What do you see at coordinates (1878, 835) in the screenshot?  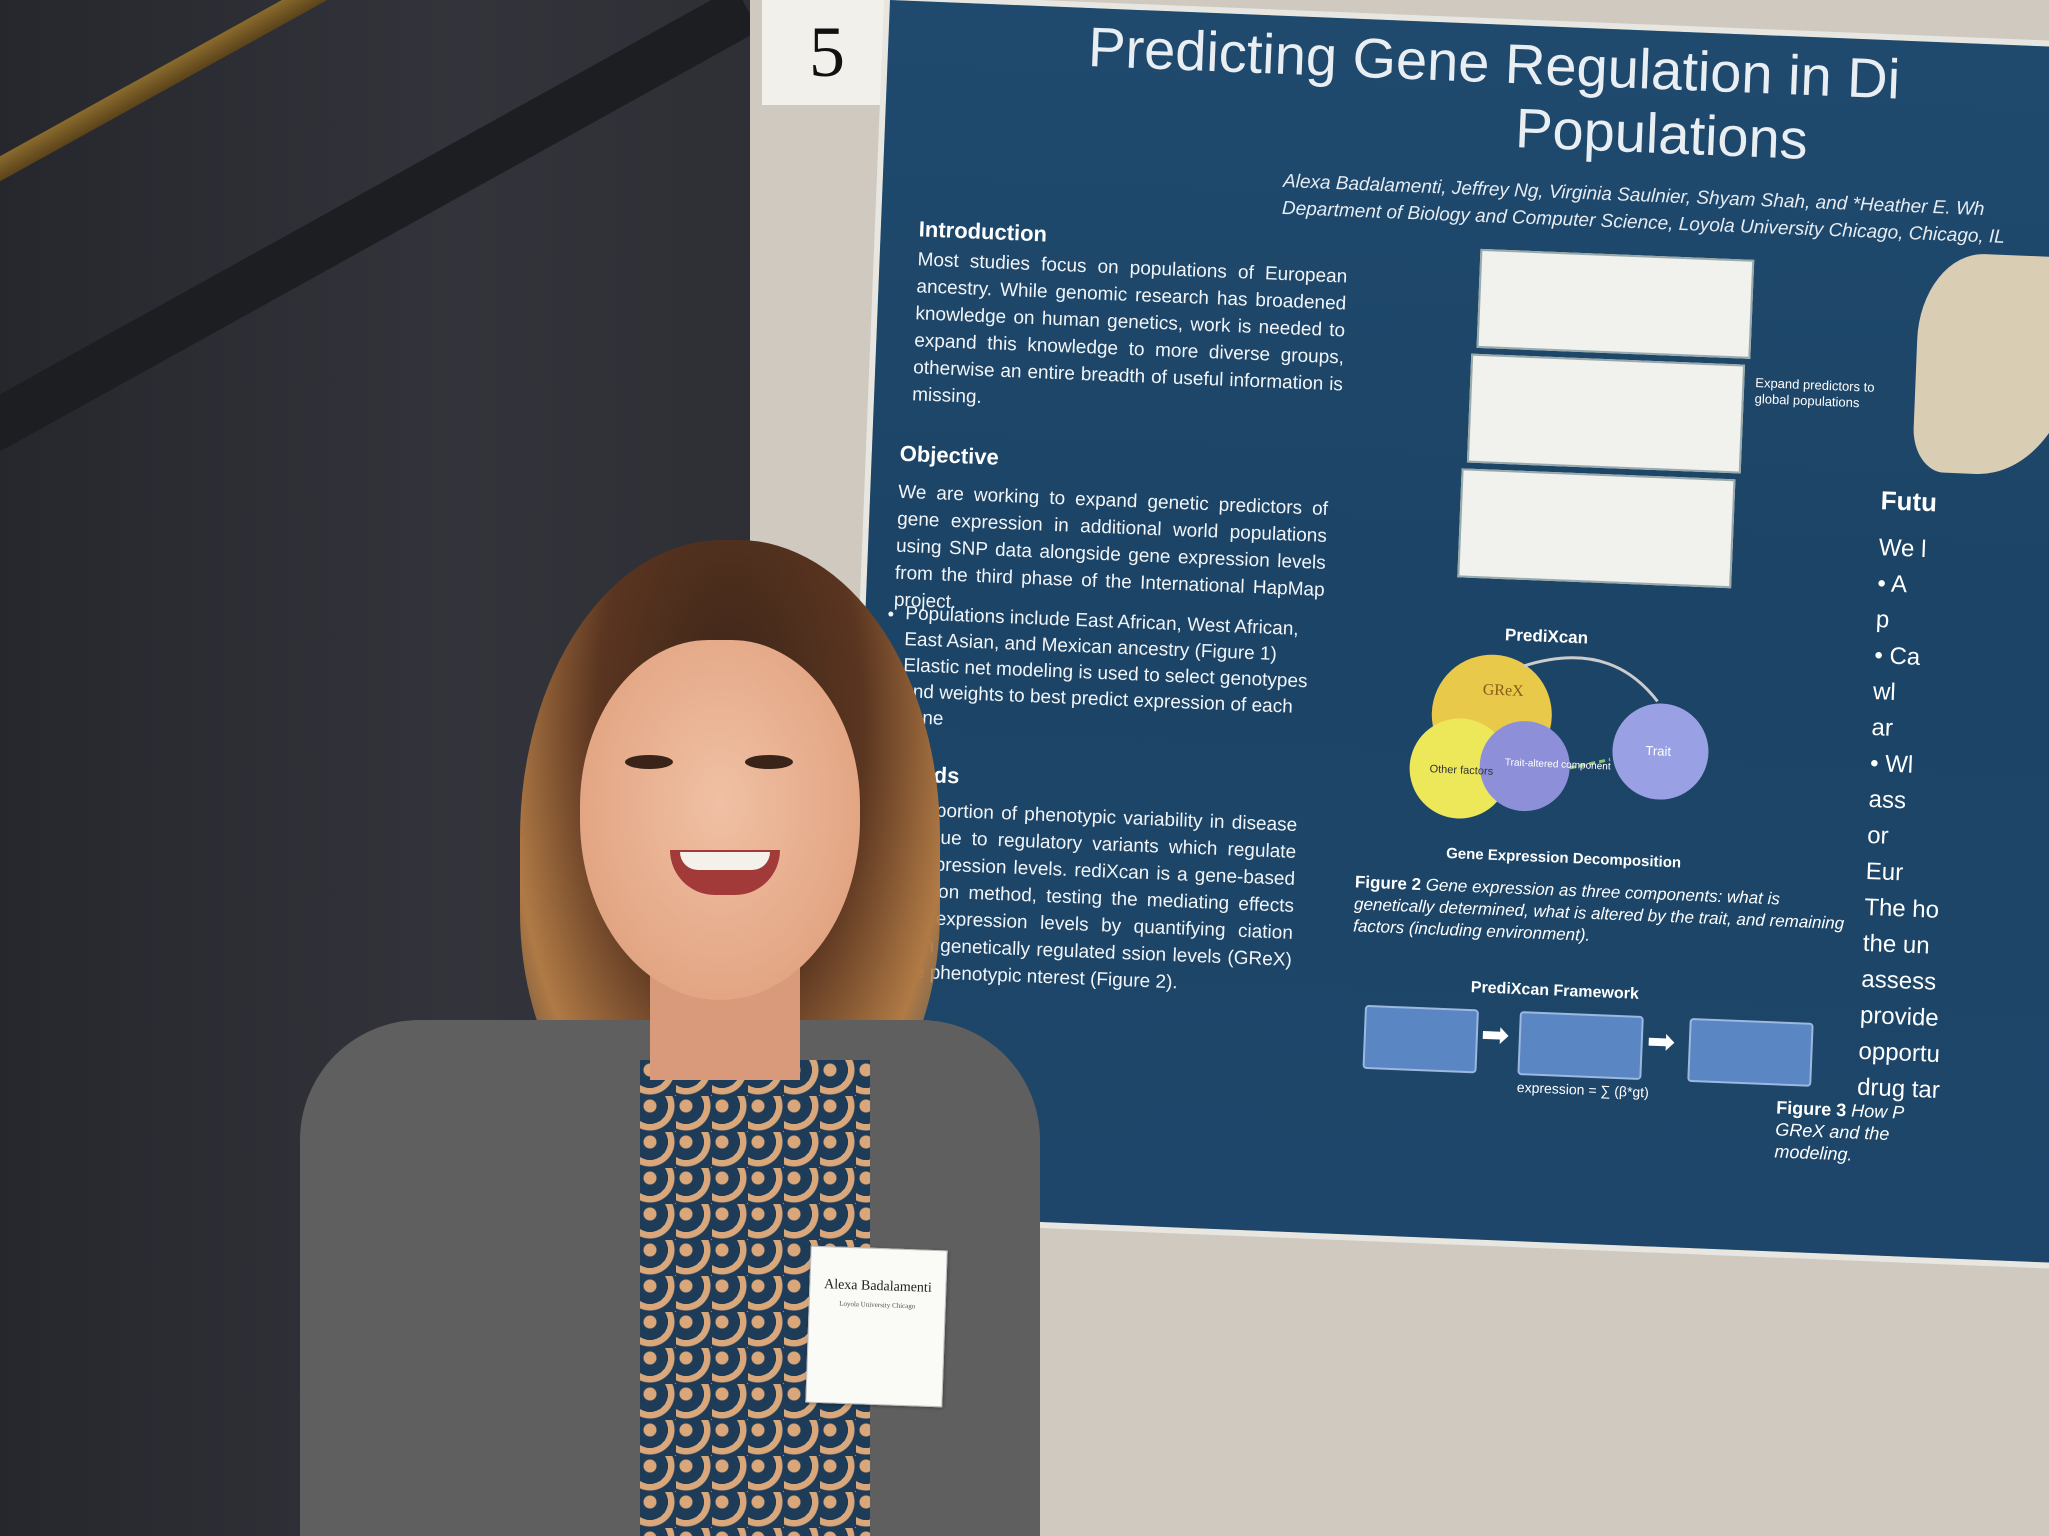 I see `future-line: or` at bounding box center [1878, 835].